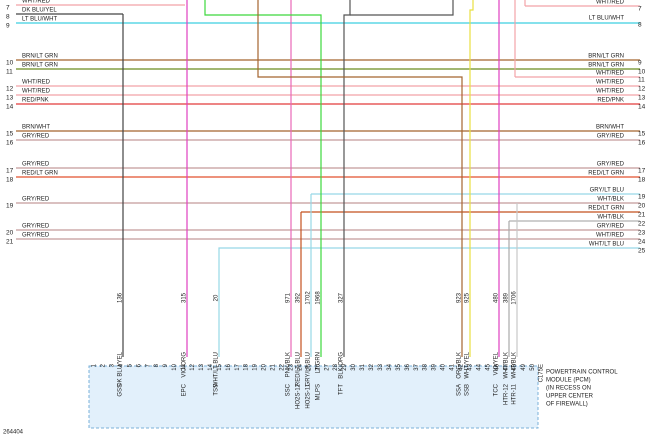 The width and height of the screenshot is (650, 439). What do you see at coordinates (121, 390) in the screenshot?
I see `pin-function: GSS` at bounding box center [121, 390].